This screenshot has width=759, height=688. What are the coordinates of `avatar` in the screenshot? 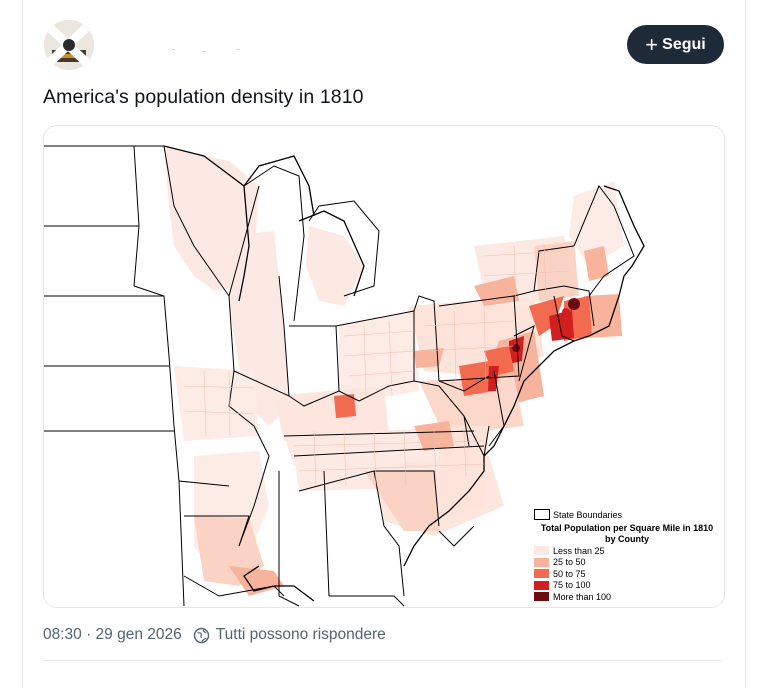 It's located at (69, 45).